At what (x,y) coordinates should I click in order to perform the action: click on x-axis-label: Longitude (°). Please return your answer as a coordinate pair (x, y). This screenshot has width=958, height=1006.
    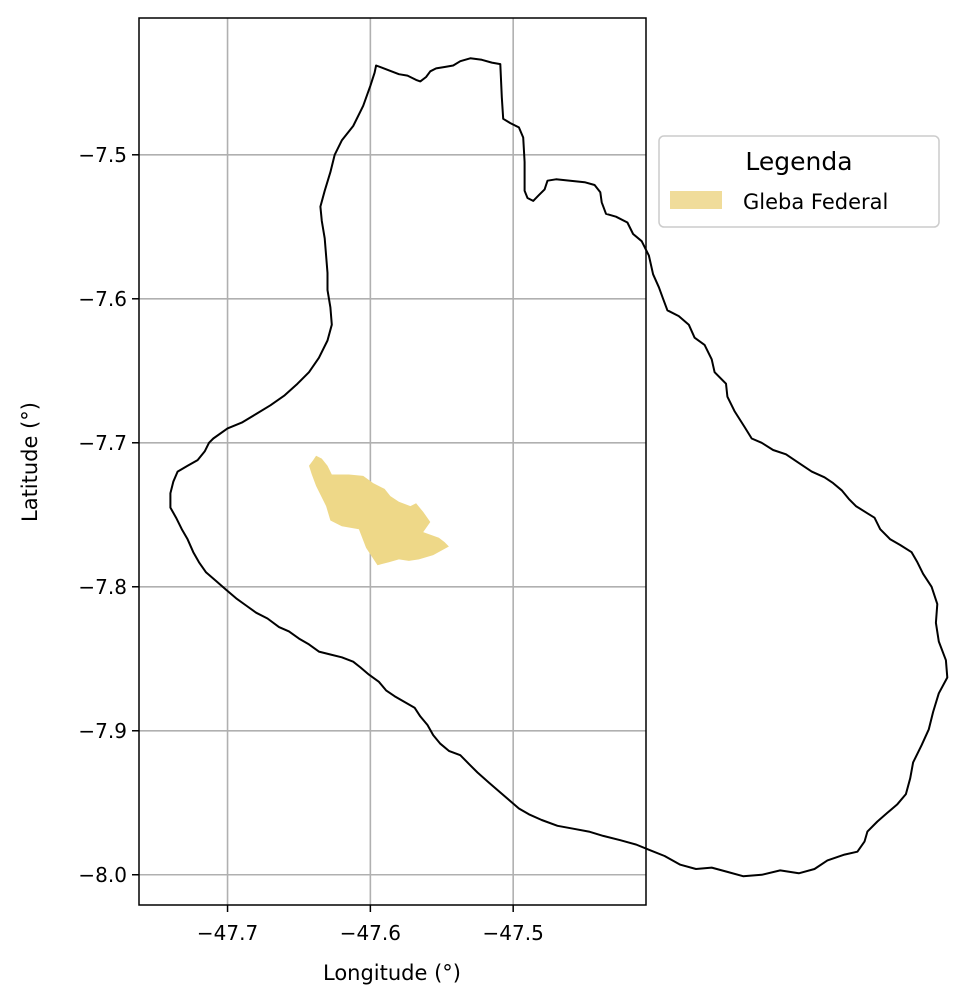
    Looking at the image, I should click on (392, 973).